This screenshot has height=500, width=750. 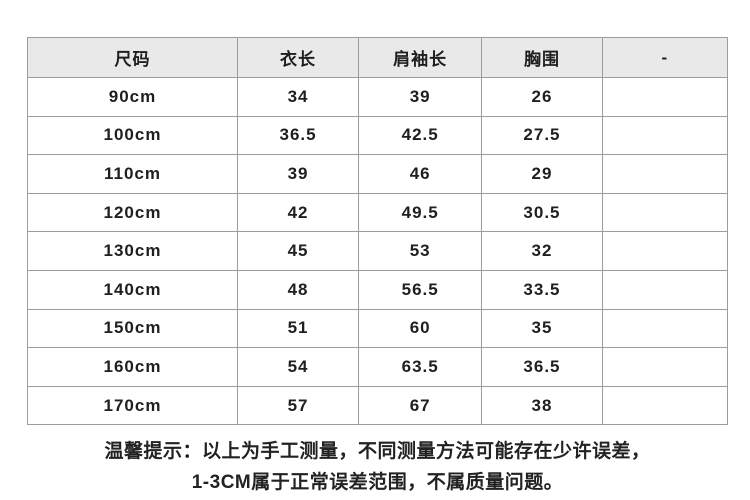 I want to click on size-cell: 170cm, so click(x=132, y=405).